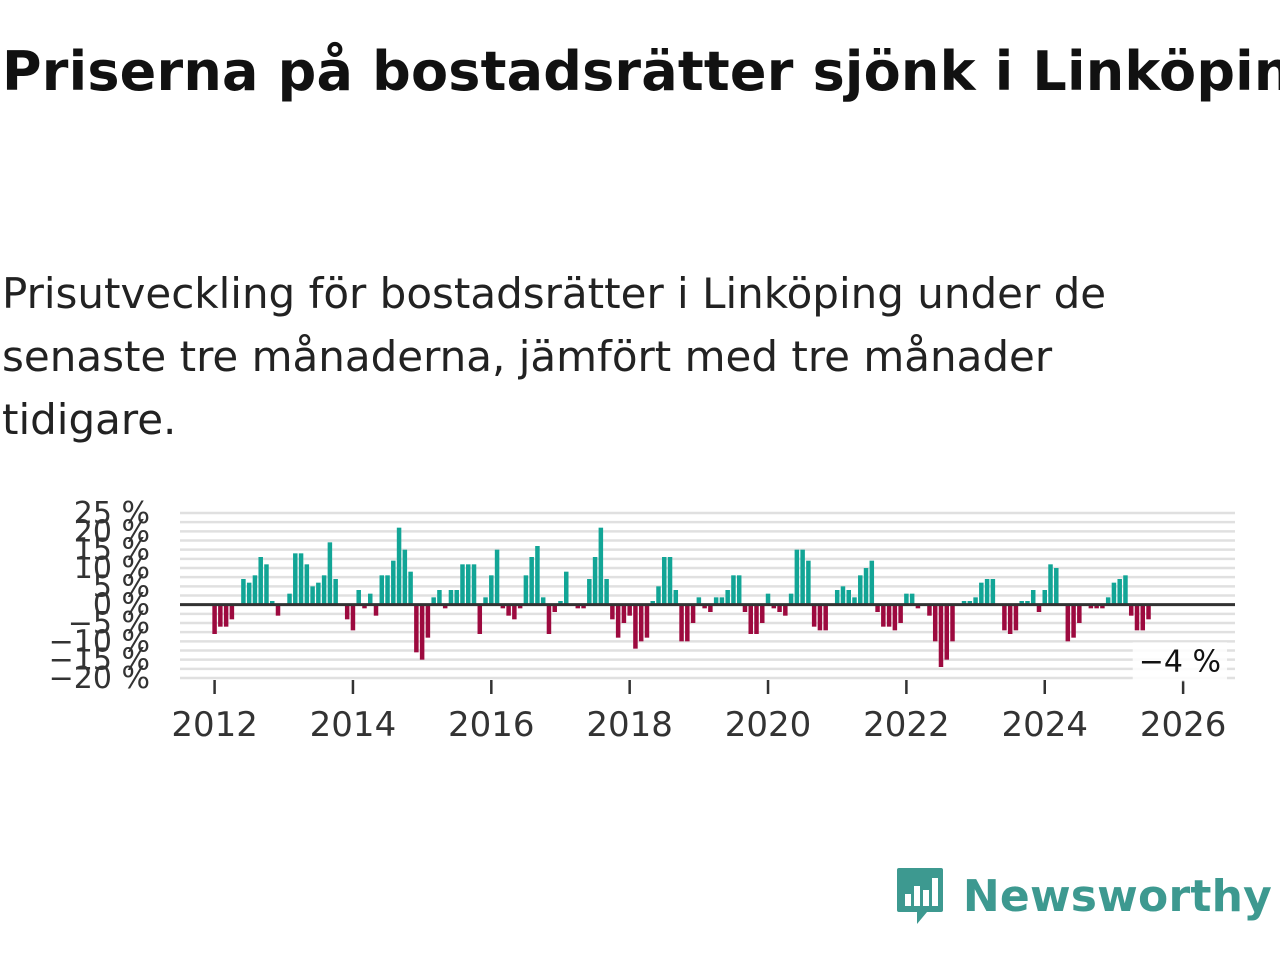 The image size is (1280, 960). What do you see at coordinates (1083, 896) in the screenshot?
I see `brand-logo: Newsworthy` at bounding box center [1083, 896].